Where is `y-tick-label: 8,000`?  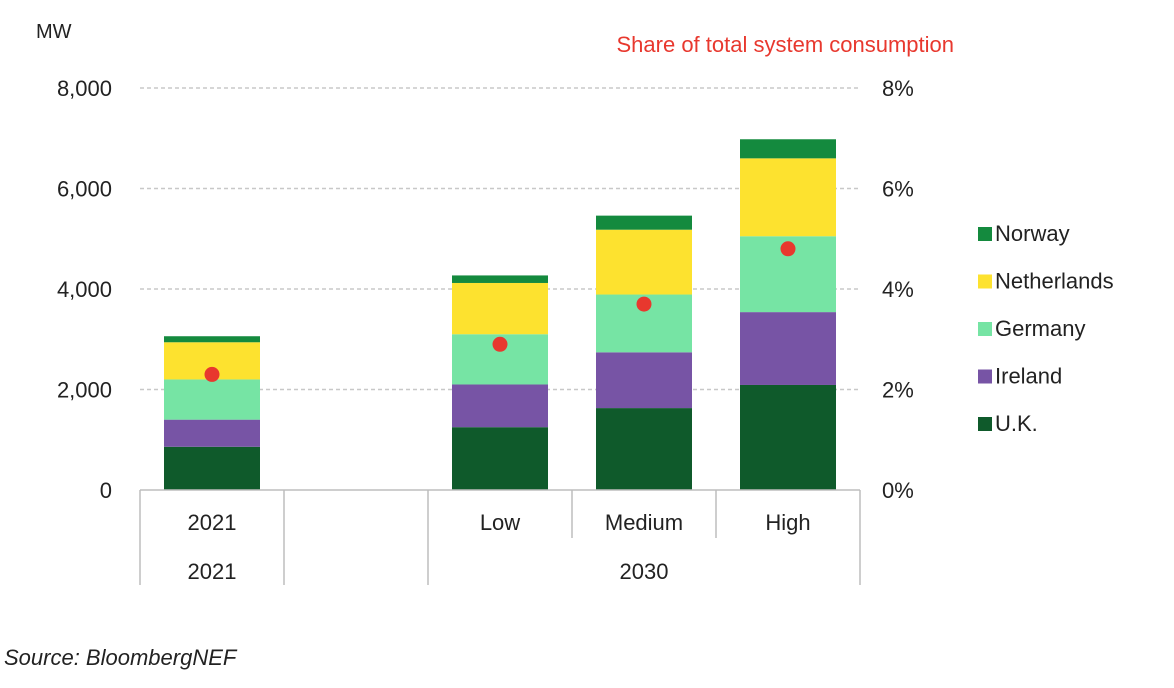 y-tick-label: 8,000 is located at coordinates (84, 88).